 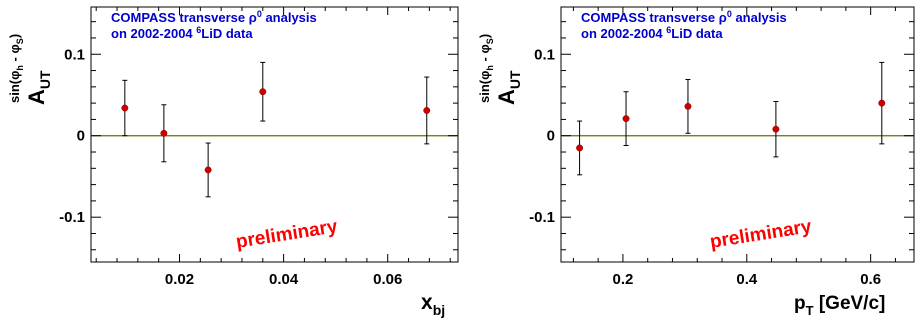 What do you see at coordinates (214, 17) in the screenshot?
I see `left-title-line1: COMPASS transverse ρ0 analysis` at bounding box center [214, 17].